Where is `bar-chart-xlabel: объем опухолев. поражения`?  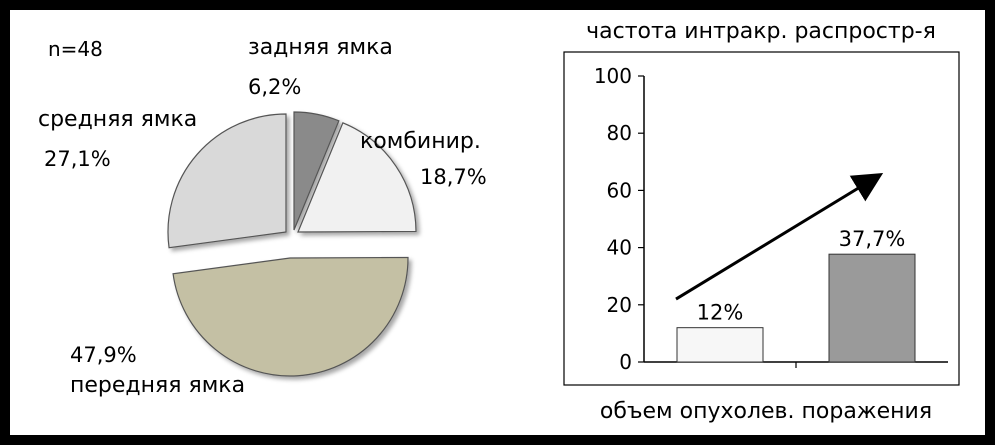
bar-chart-xlabel: объем опухолев. поражения is located at coordinates (766, 411).